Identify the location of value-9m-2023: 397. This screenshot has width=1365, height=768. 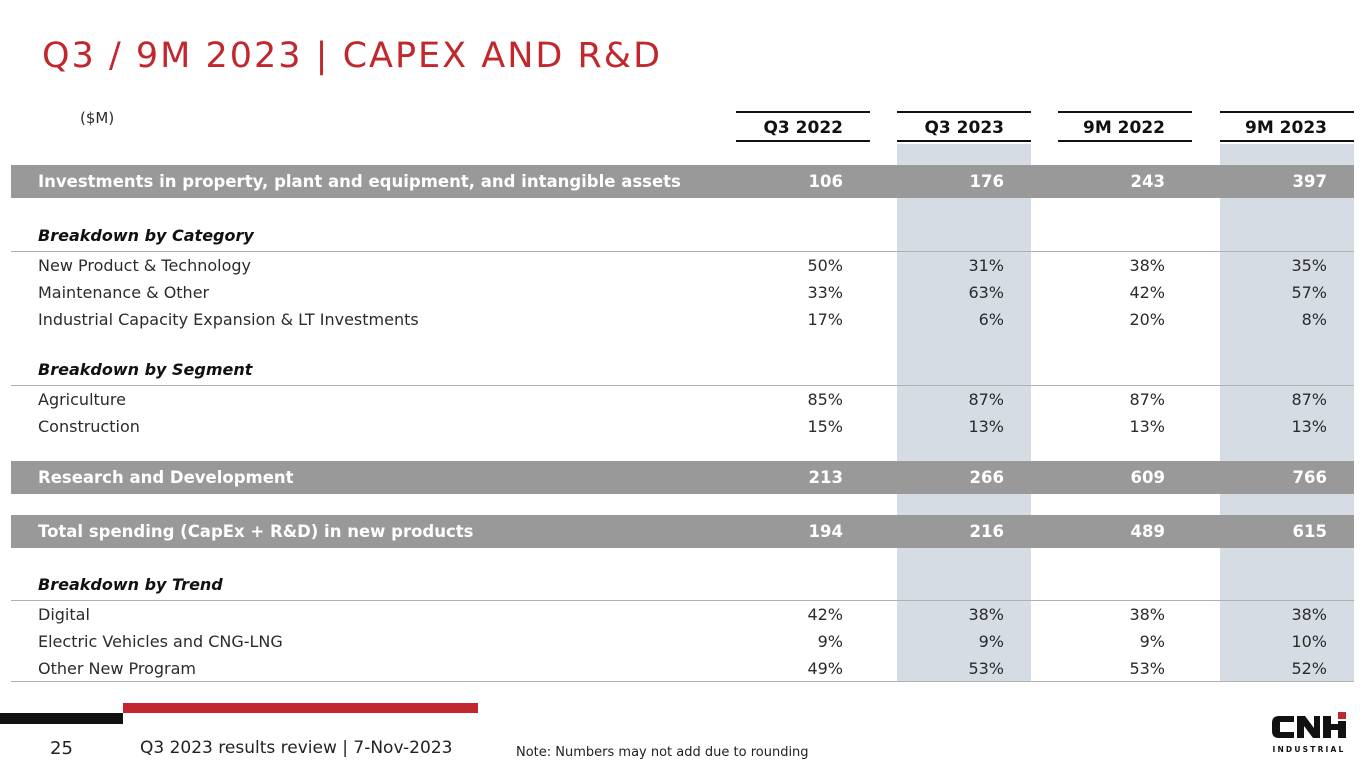
(1309, 181).